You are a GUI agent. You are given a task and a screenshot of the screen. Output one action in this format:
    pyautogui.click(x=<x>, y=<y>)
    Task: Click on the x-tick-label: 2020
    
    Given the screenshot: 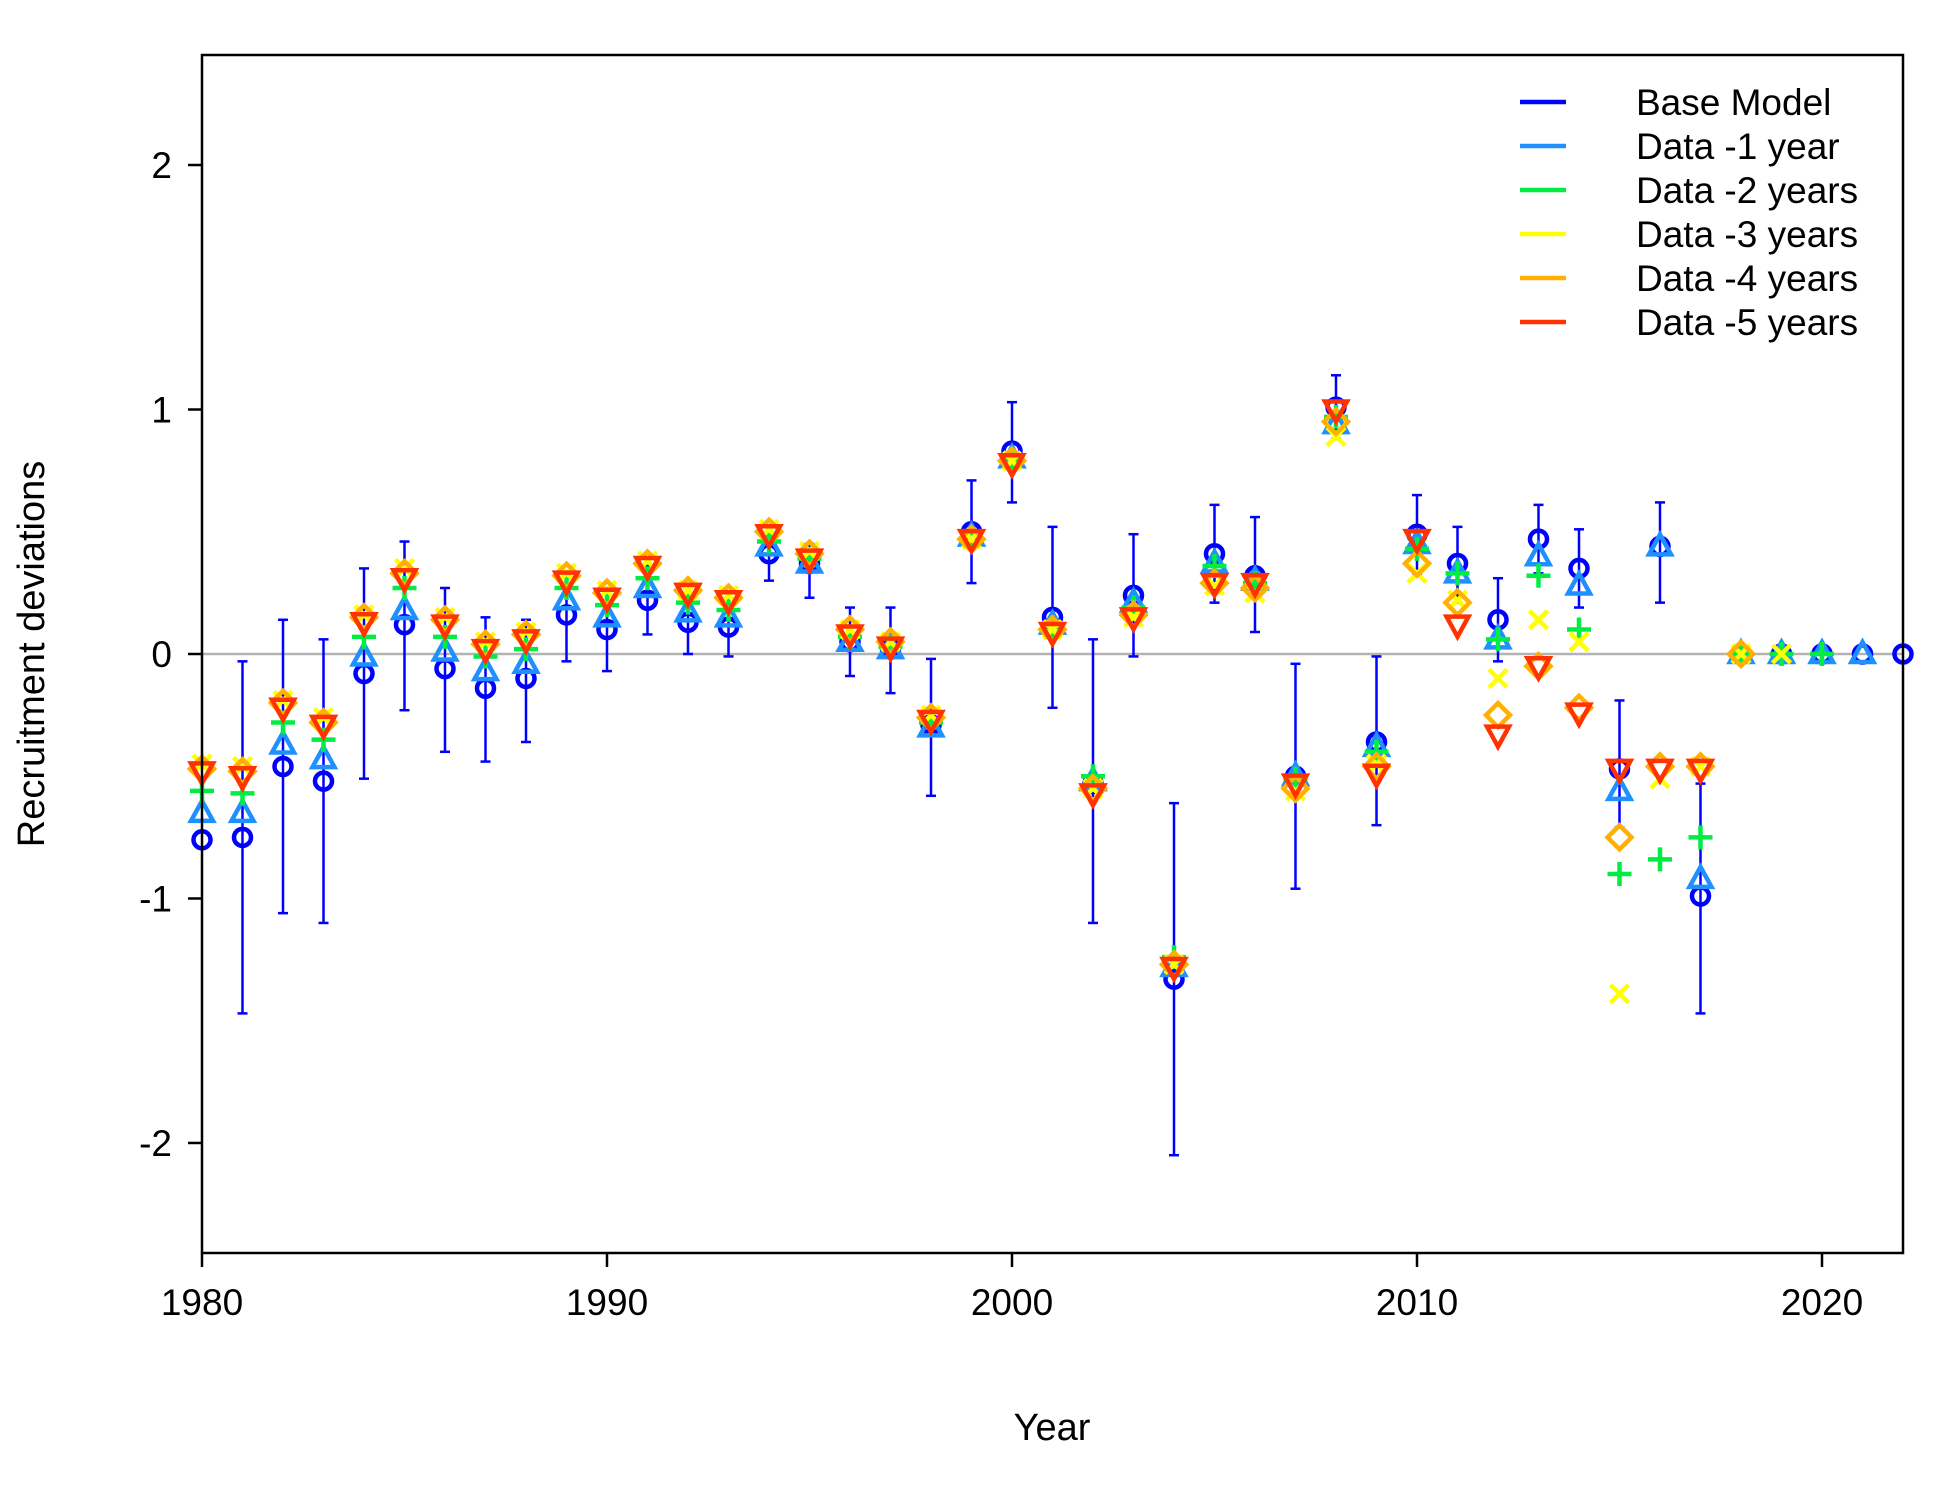 What is the action you would take?
    pyautogui.click(x=1822, y=1302)
    